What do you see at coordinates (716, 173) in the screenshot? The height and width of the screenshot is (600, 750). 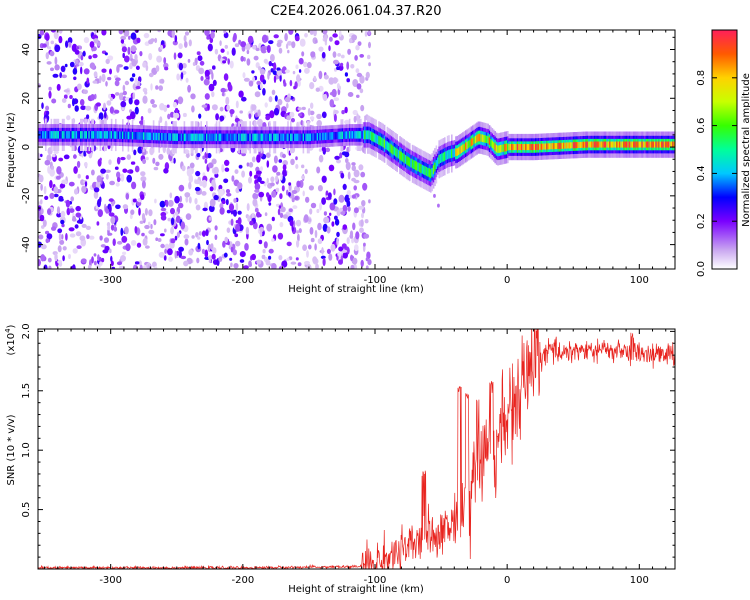 I see `colorbar-ticks: 0.0 0.2 0.4 0.6 0.8` at bounding box center [716, 173].